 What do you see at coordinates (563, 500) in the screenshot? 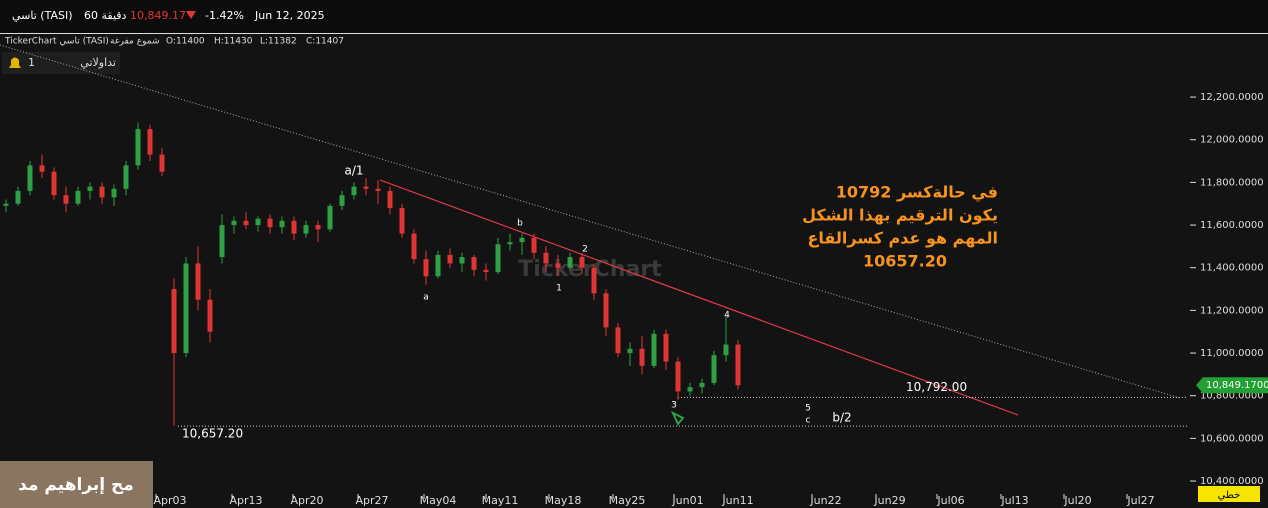
I see `x-tick-label: May18` at bounding box center [563, 500].